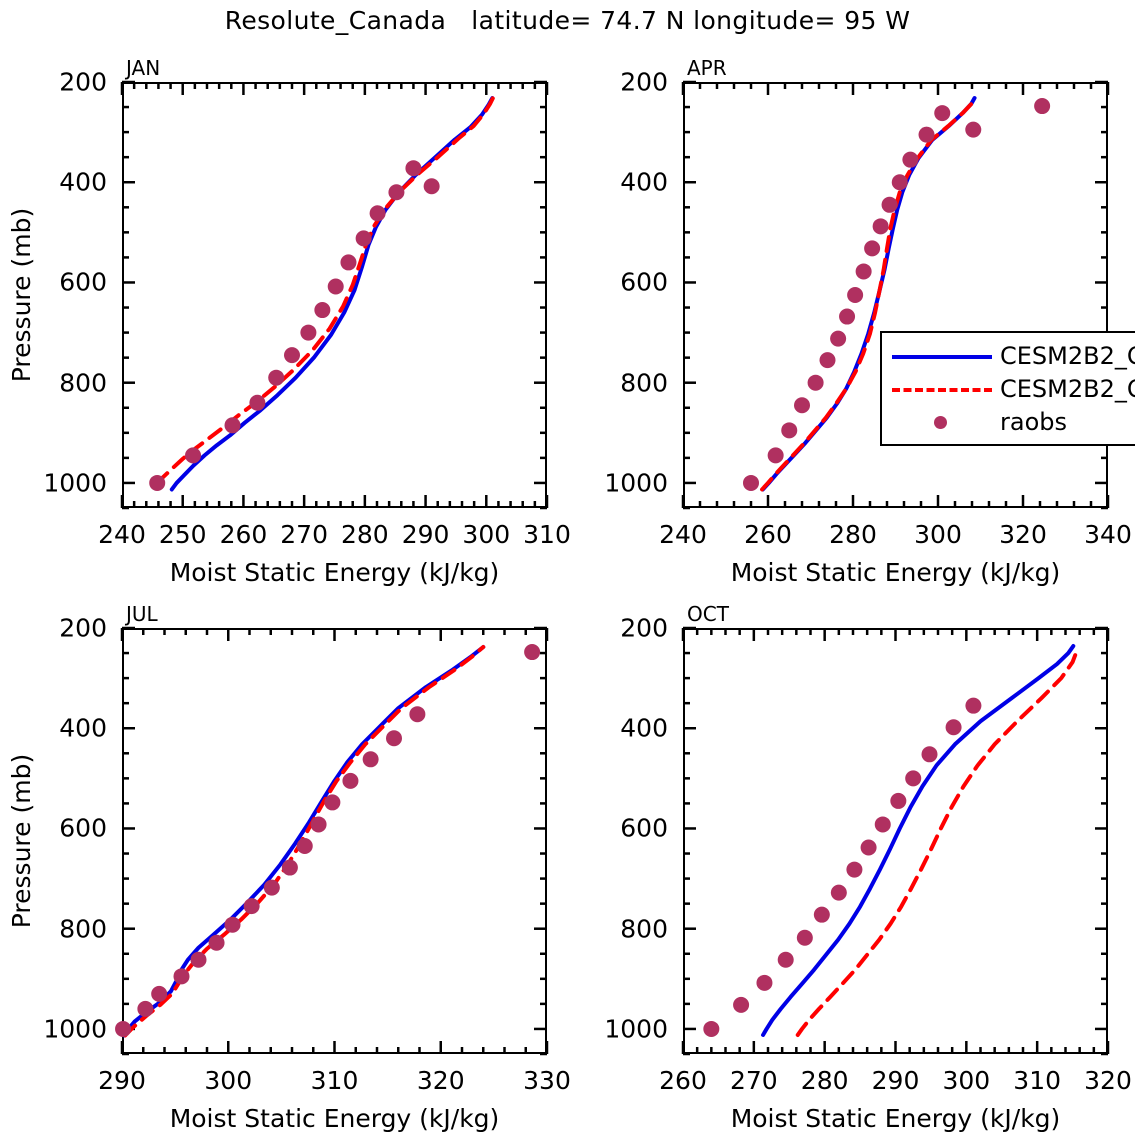 The height and width of the screenshot is (1135, 1135). Describe the element at coordinates (304, 534) in the screenshot. I see `xtick-label-jan-3: 270` at that location.